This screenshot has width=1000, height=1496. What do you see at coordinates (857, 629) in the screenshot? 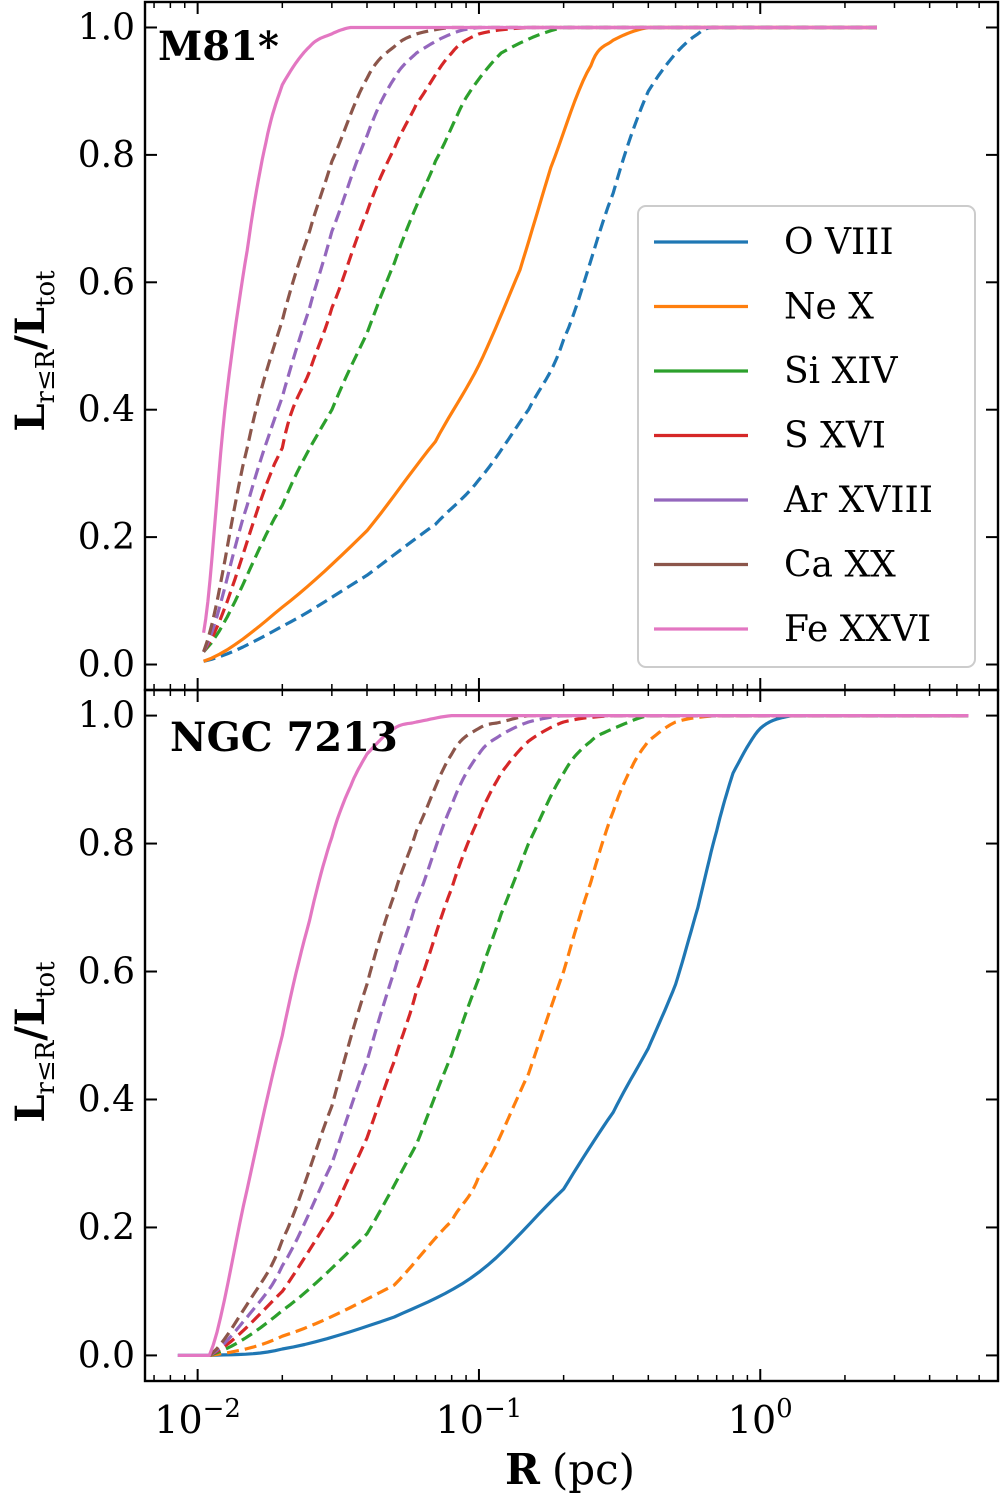
I see `legend-label-fe-xxvi: Fe XXVI` at bounding box center [857, 629].